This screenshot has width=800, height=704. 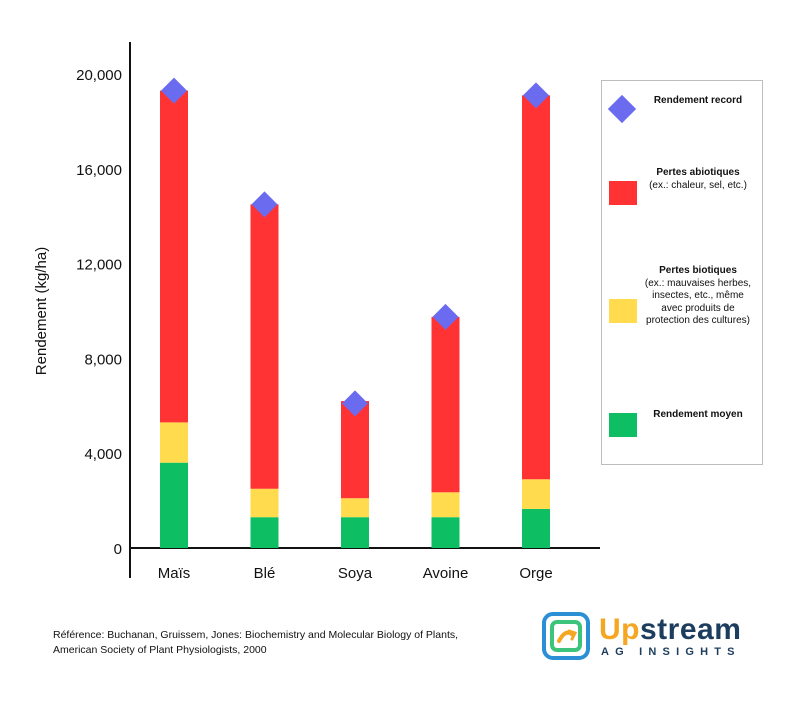 I want to click on x-tick-label: Avoine, so click(x=446, y=573).